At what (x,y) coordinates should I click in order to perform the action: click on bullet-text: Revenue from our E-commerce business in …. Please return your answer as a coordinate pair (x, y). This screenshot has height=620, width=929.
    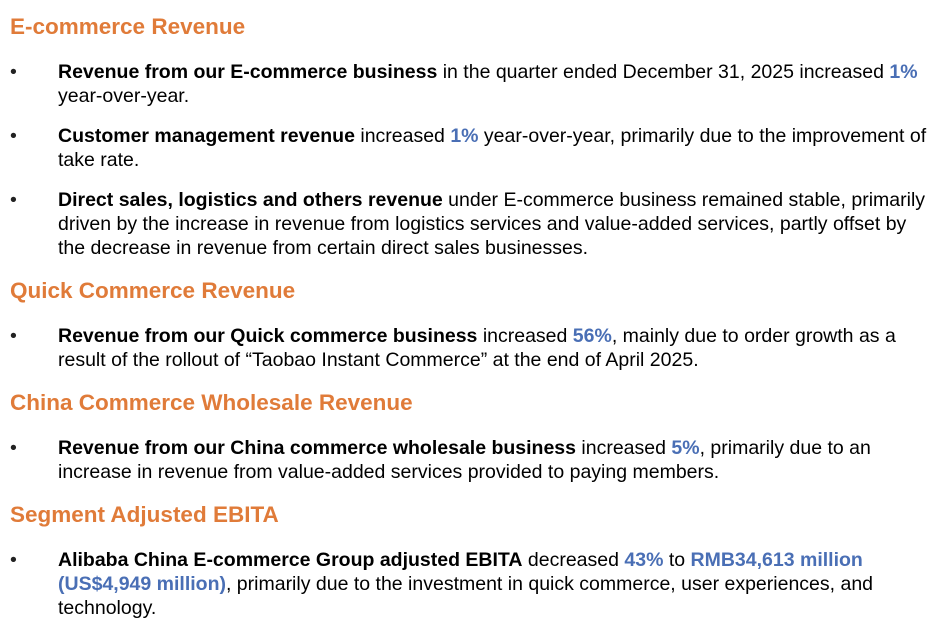
    Looking at the image, I should click on (493, 84).